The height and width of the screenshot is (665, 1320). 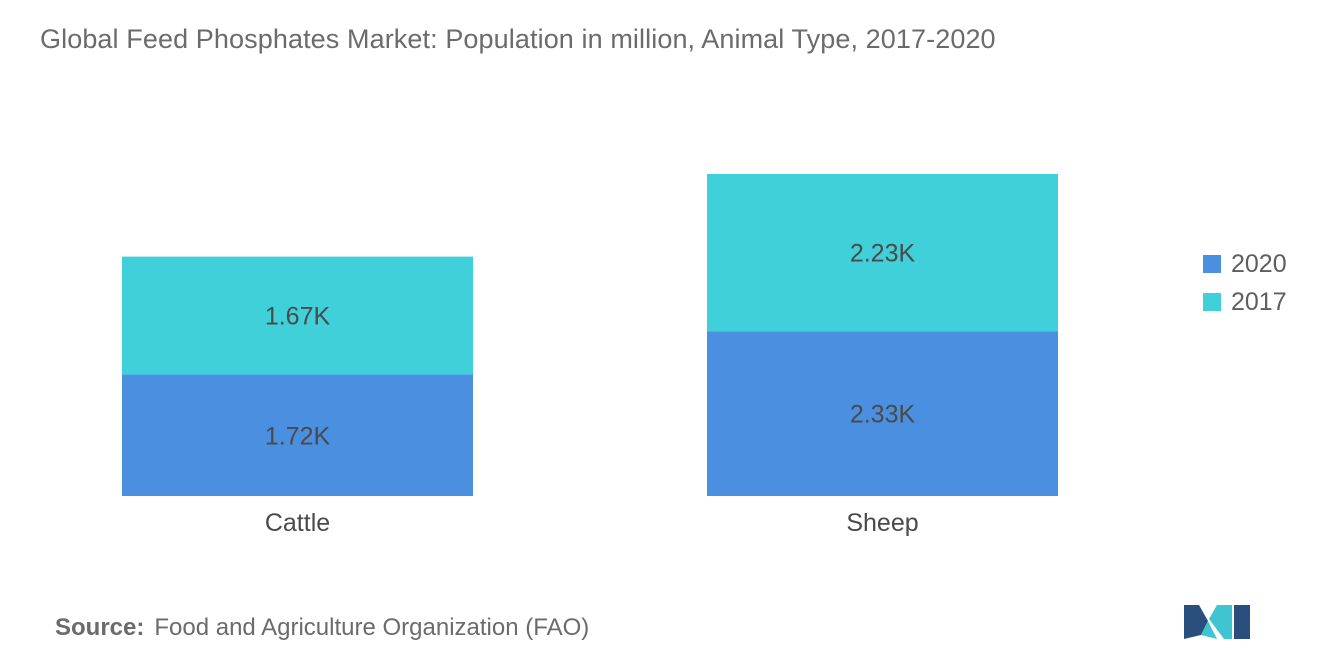 I want to click on bar-cattle-2020, so click(x=297, y=435).